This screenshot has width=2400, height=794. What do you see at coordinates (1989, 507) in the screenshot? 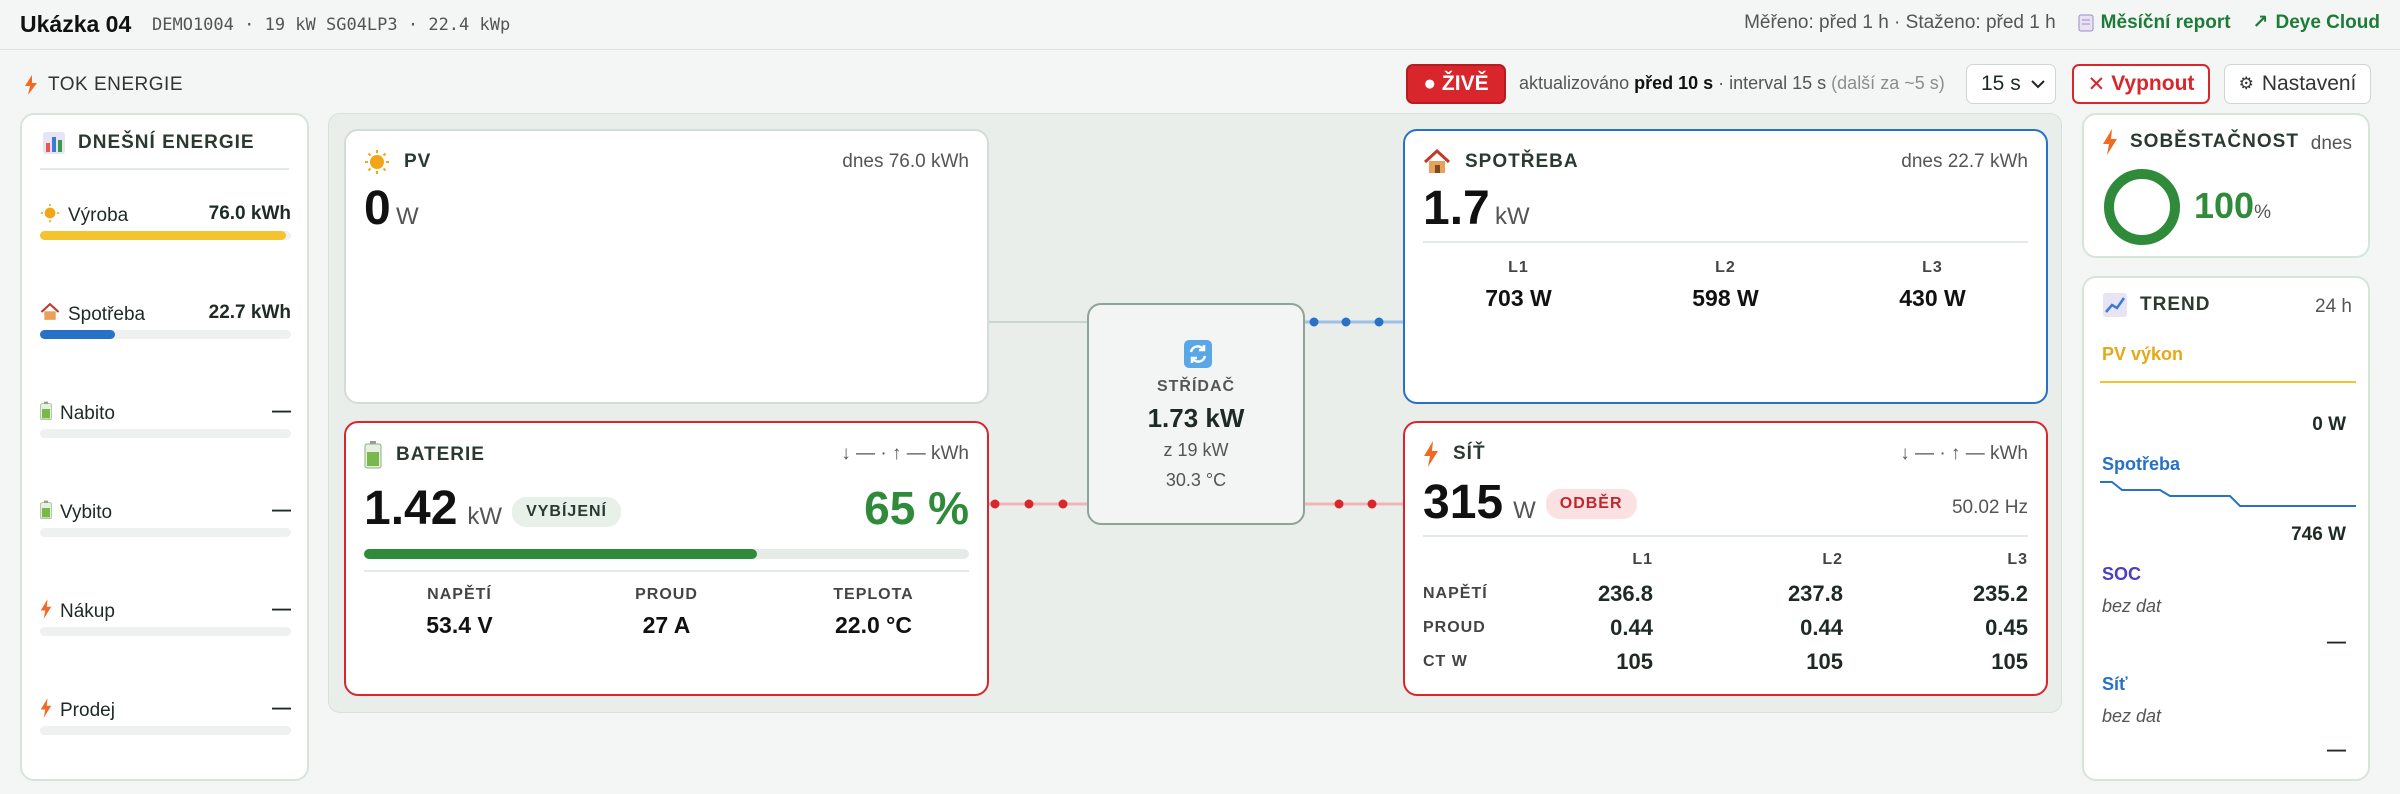
I see `grid-frequency: 50.02 Hz` at bounding box center [1989, 507].